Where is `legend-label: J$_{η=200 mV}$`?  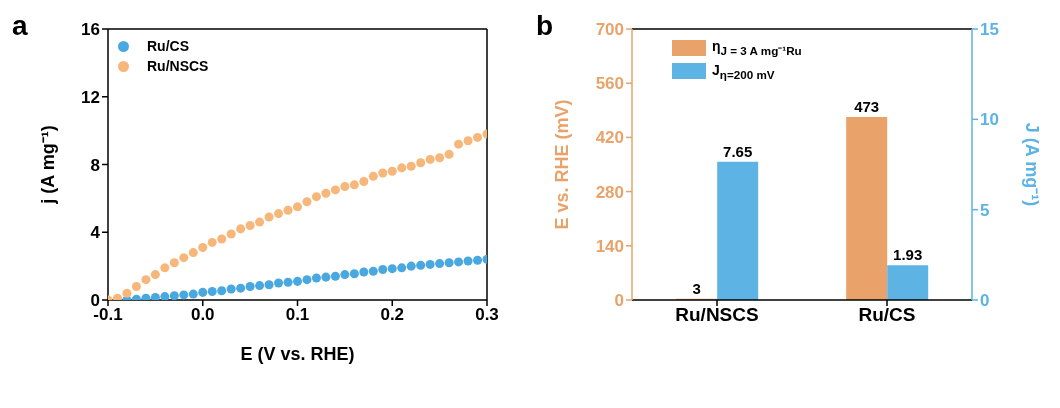 legend-label: J$_{η=200 mV}$ is located at coordinates (743, 71).